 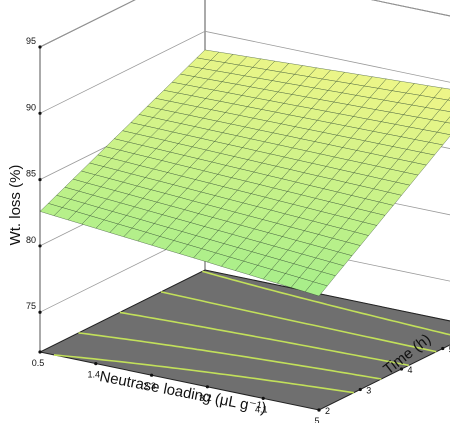 What do you see at coordinates (31, 41) in the screenshot?
I see `z-tick-label: 95` at bounding box center [31, 41].